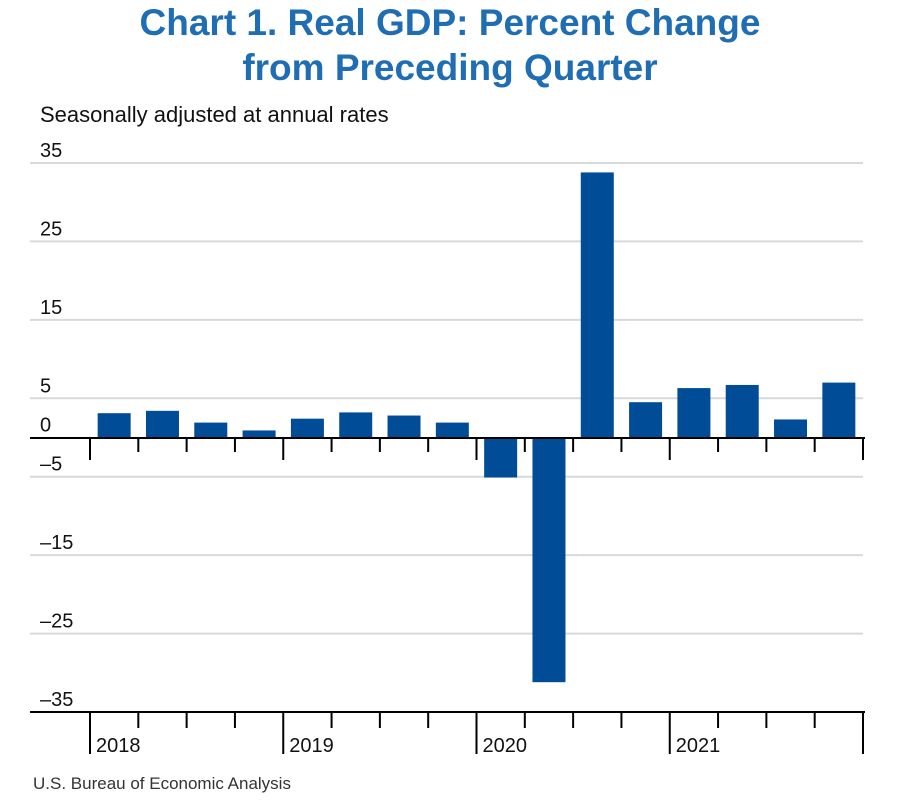 This screenshot has width=900, height=800. I want to click on bar-2020-q2, so click(549, 560).